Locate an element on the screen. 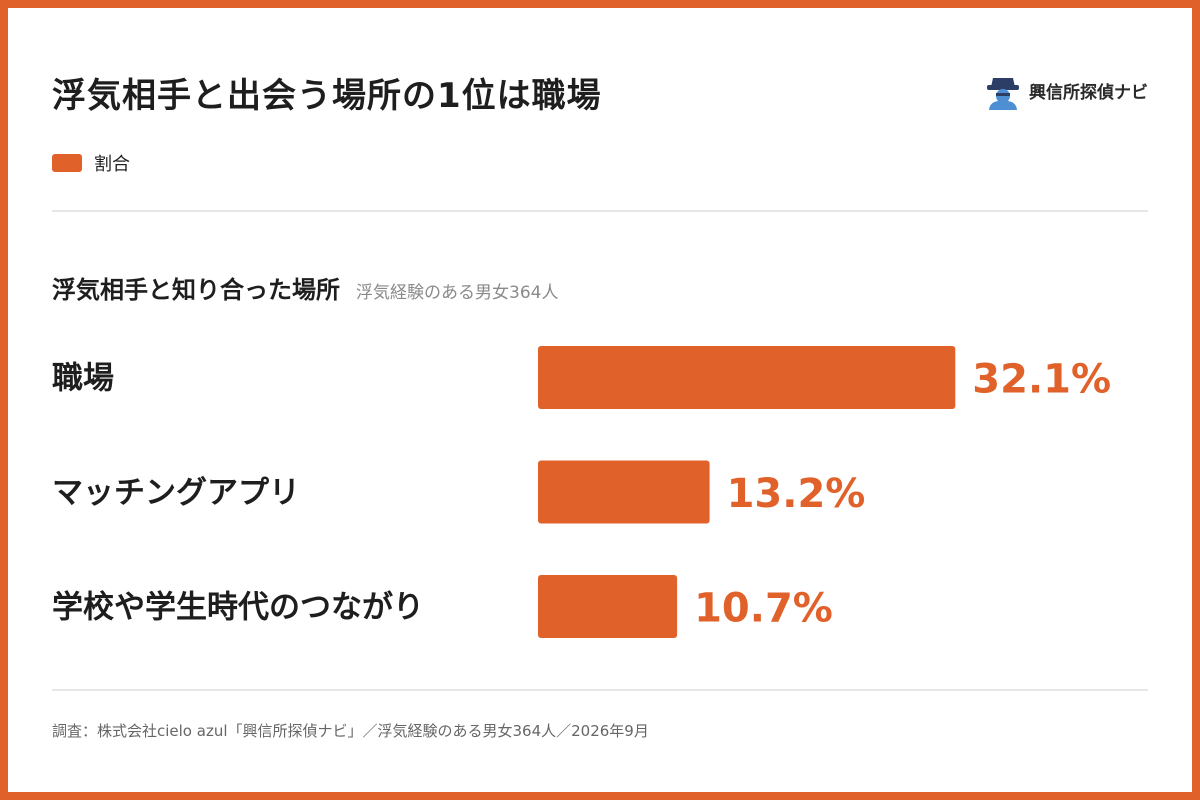 This screenshot has width=1200, height=800. brand-logo: 興信所探偵ナビ is located at coordinates (1066, 90).